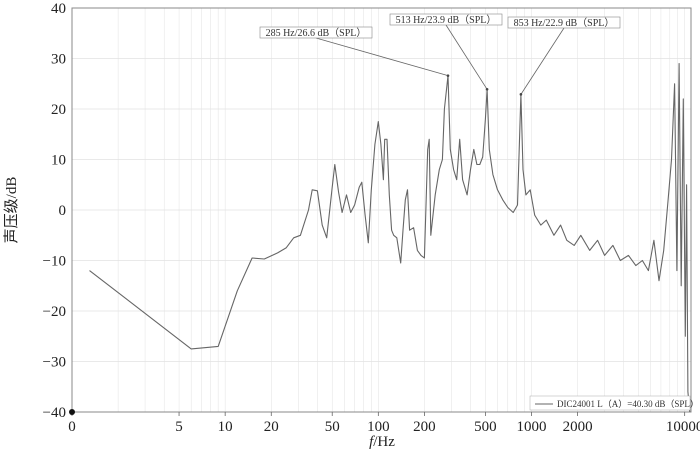  I want to click on x-tick-label: 100, so click(378, 427).